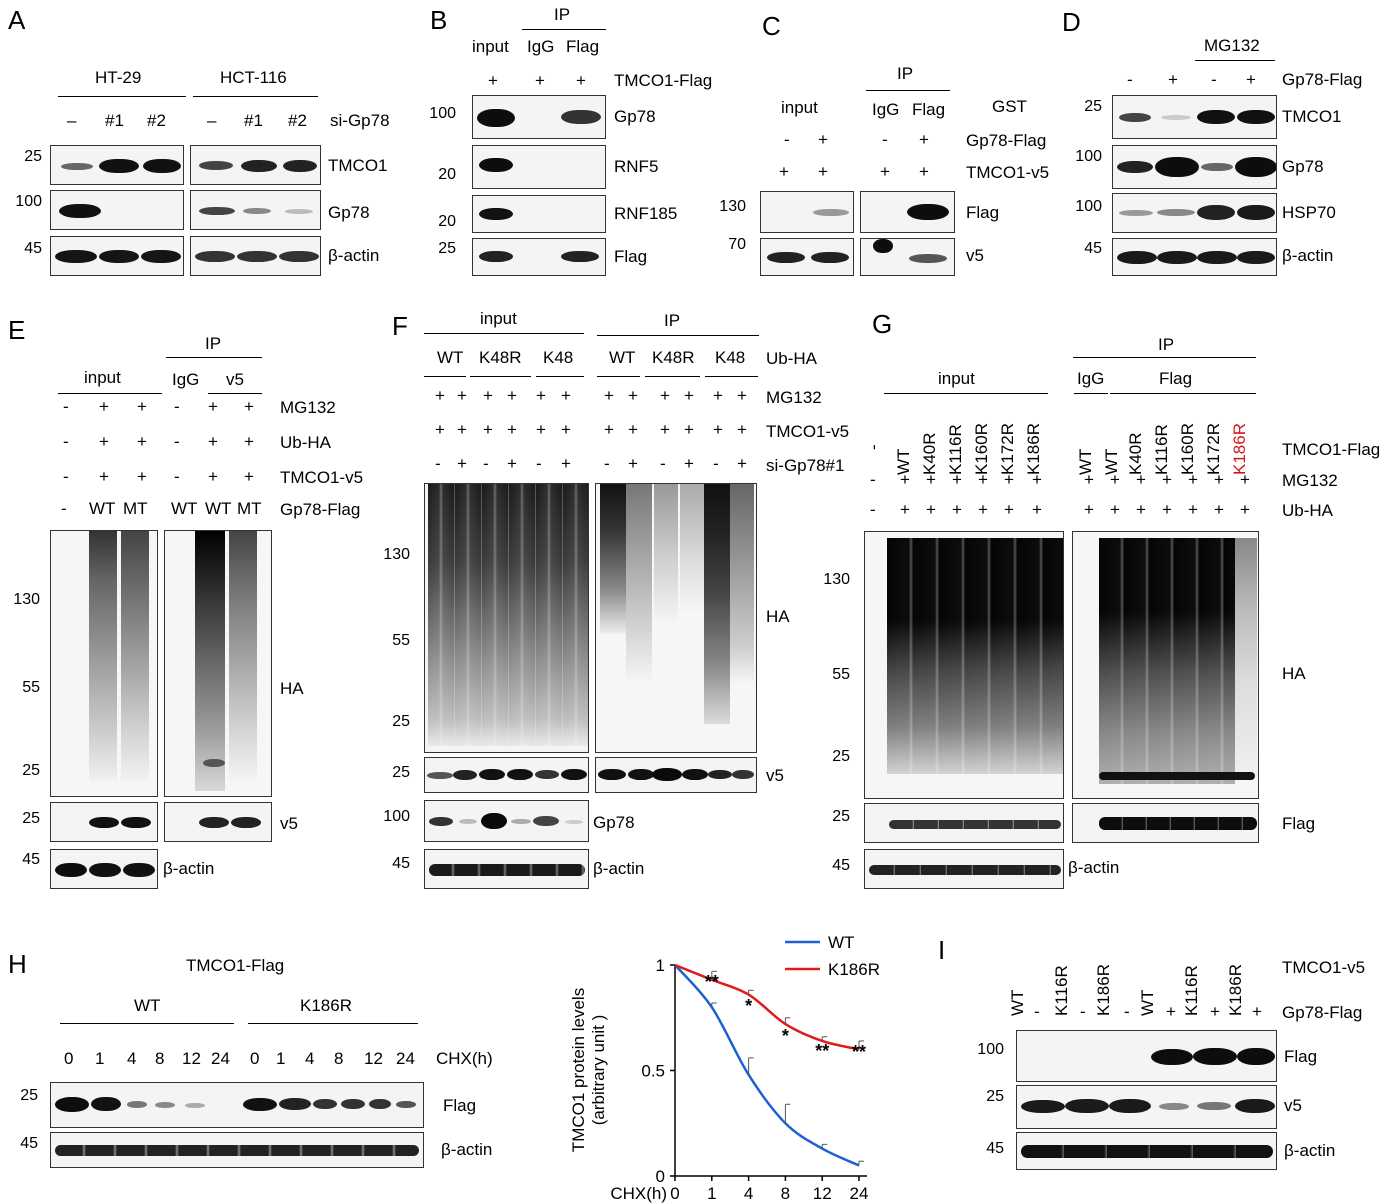  Describe the element at coordinates (767, 1065) in the screenshot. I see `series-line-wt` at that location.